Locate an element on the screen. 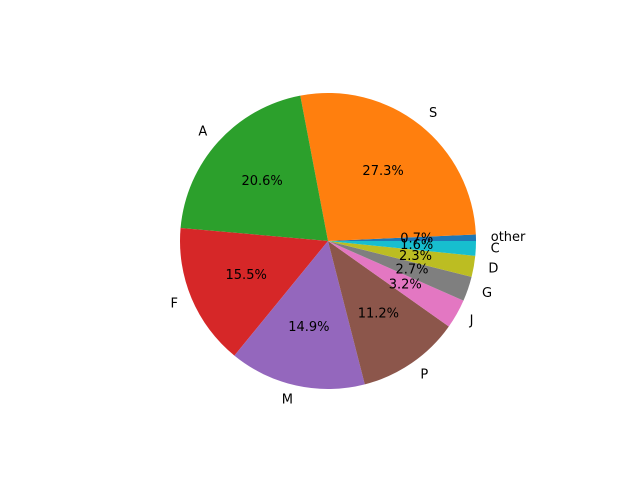 The height and width of the screenshot is (480, 640). slice-label: F is located at coordinates (174, 304).